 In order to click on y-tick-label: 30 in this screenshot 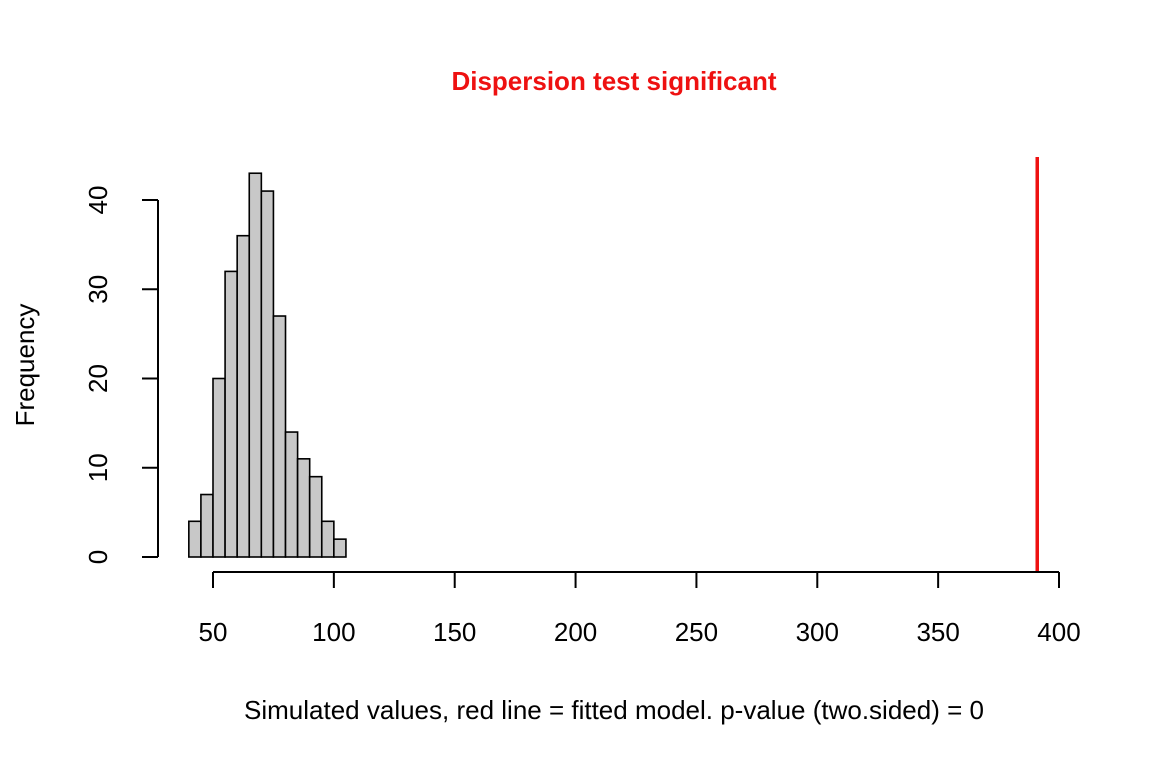, I will do `click(98, 289)`.